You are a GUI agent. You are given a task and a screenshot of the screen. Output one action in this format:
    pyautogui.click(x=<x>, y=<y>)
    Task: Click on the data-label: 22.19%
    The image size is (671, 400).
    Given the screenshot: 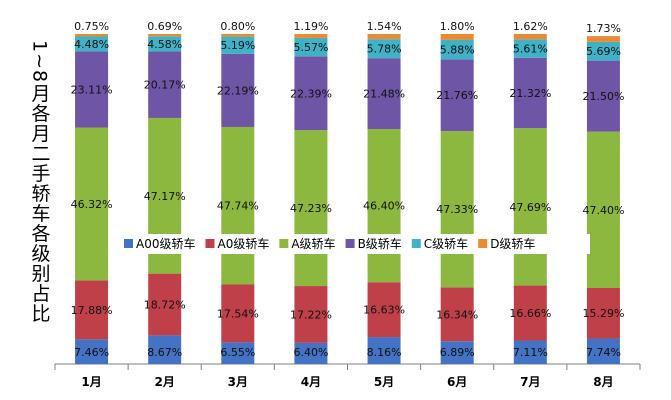 What is the action you would take?
    pyautogui.click(x=238, y=90)
    